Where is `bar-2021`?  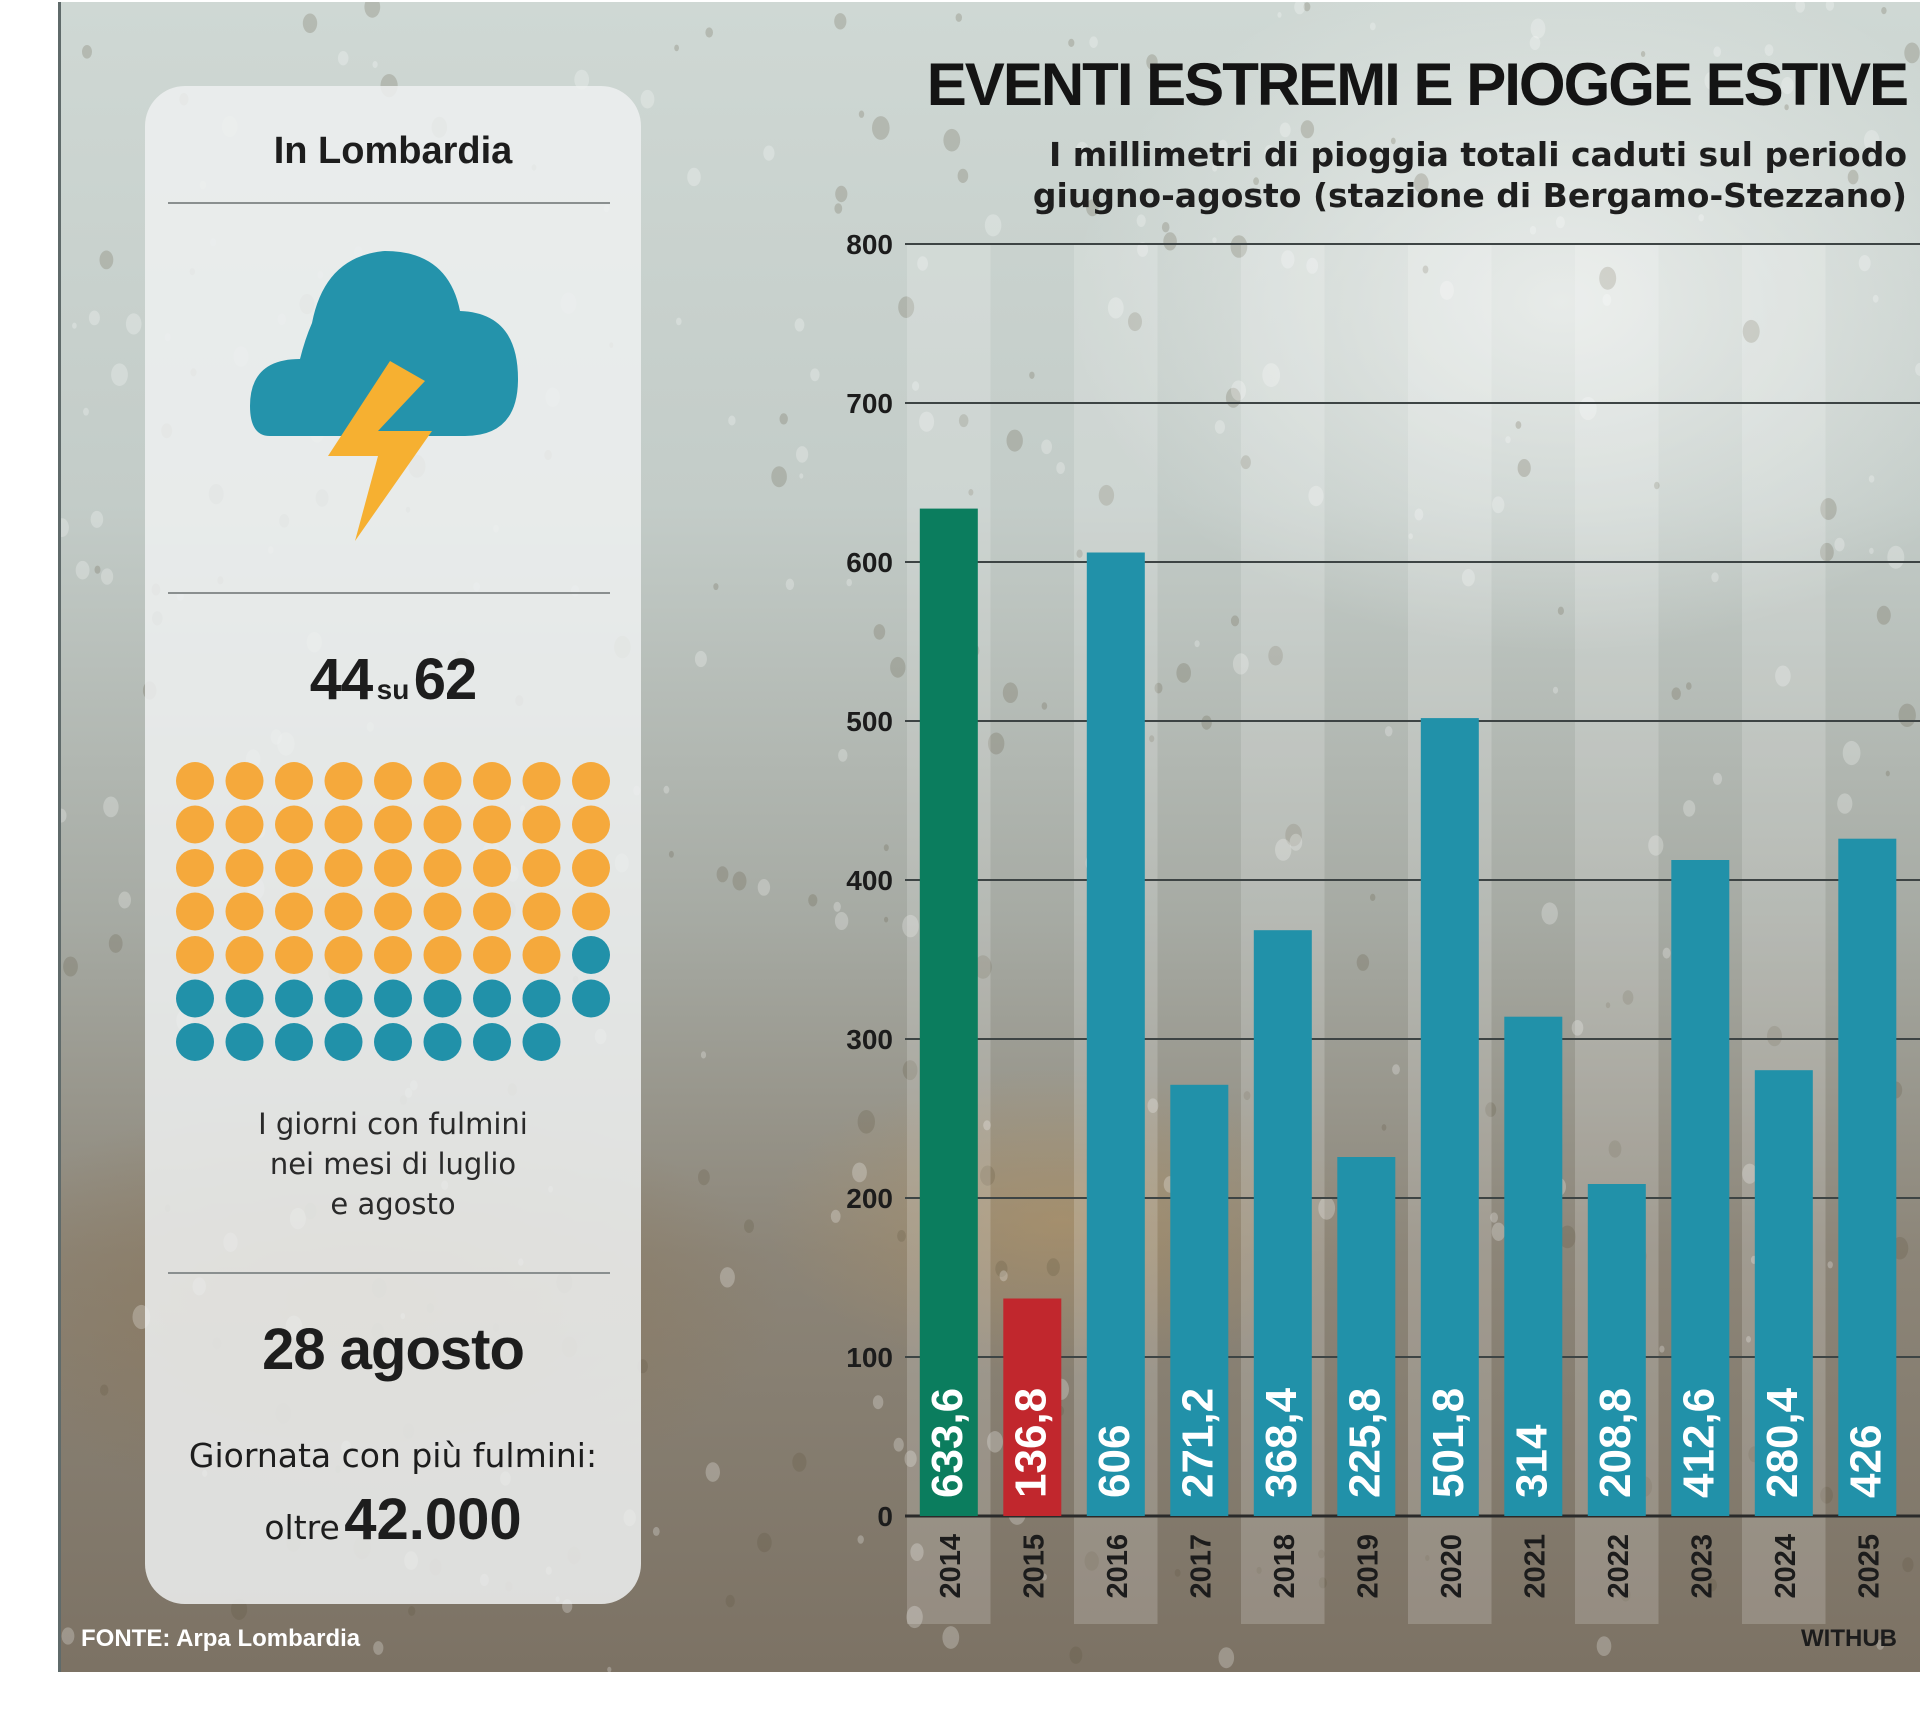
bar-2021 is located at coordinates (1533, 1266).